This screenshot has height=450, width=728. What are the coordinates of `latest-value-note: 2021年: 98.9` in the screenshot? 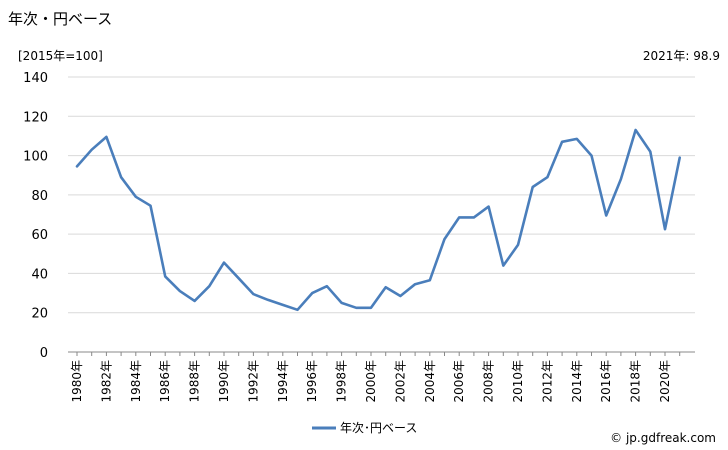 It's located at (681, 56).